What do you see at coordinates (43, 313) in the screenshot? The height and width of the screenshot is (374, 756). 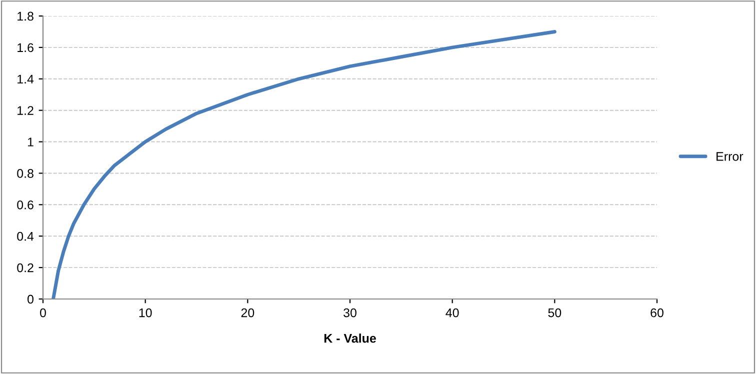 I see `x-tick-label: 0` at bounding box center [43, 313].